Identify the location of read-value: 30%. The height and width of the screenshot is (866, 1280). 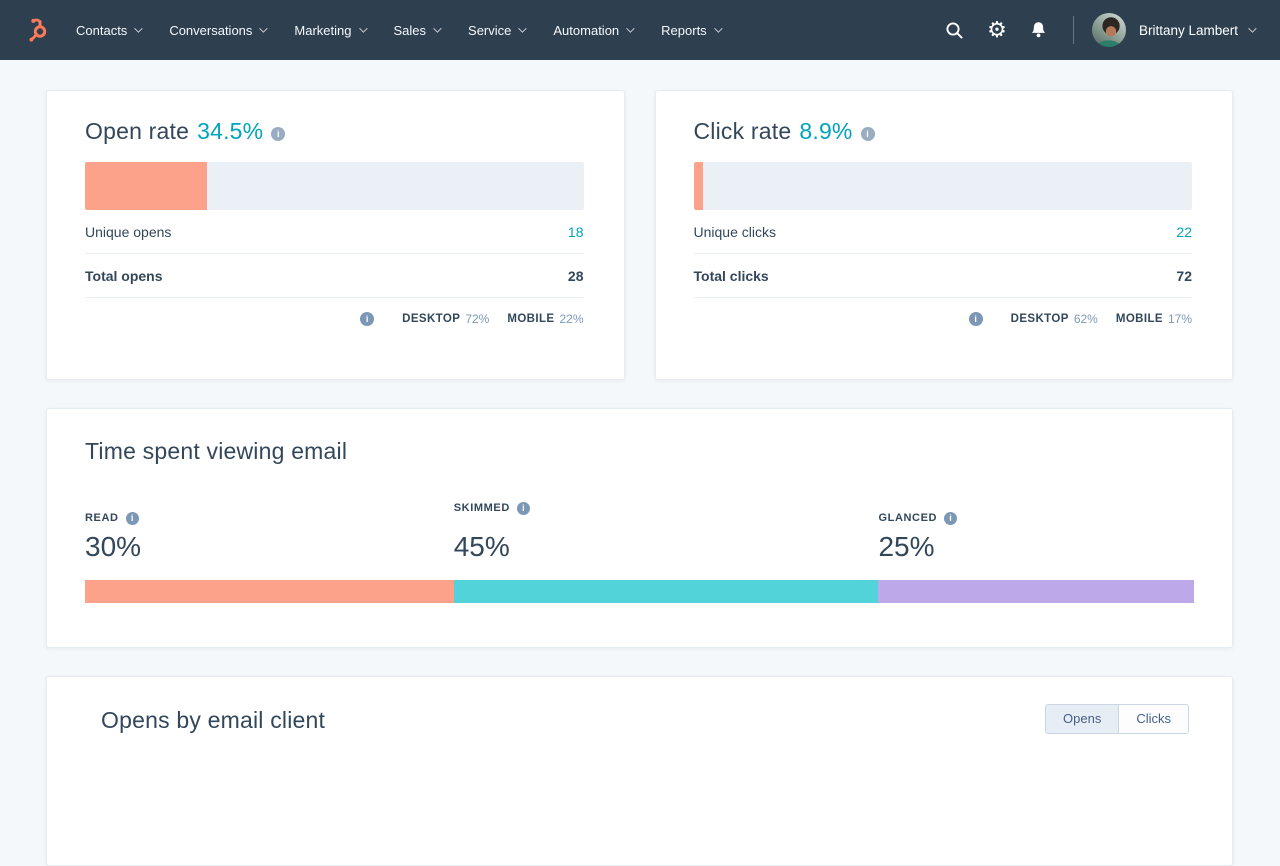
(113, 546).